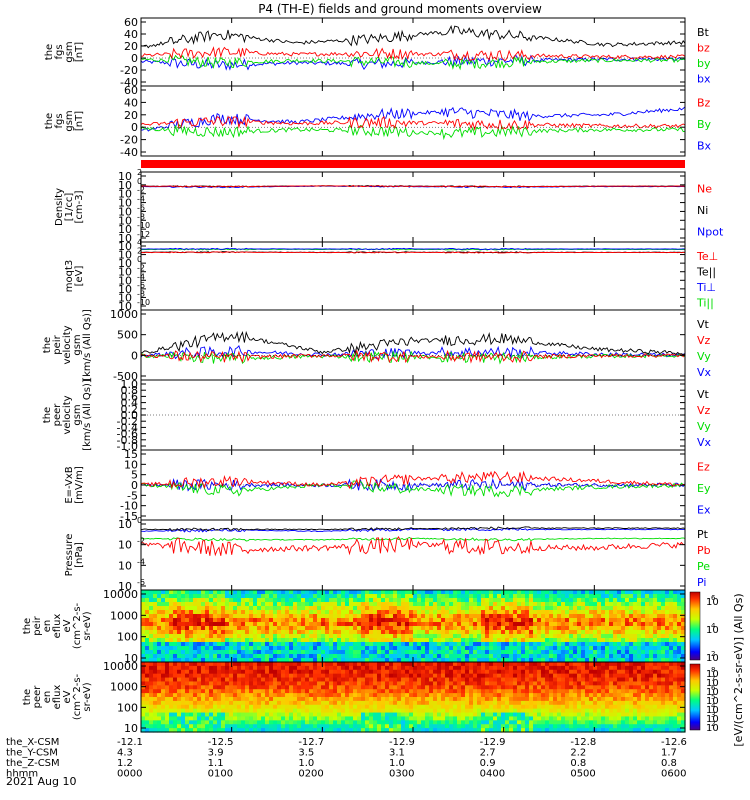 The width and height of the screenshot is (750, 800). I want to click on series-ne, so click(413, 186).